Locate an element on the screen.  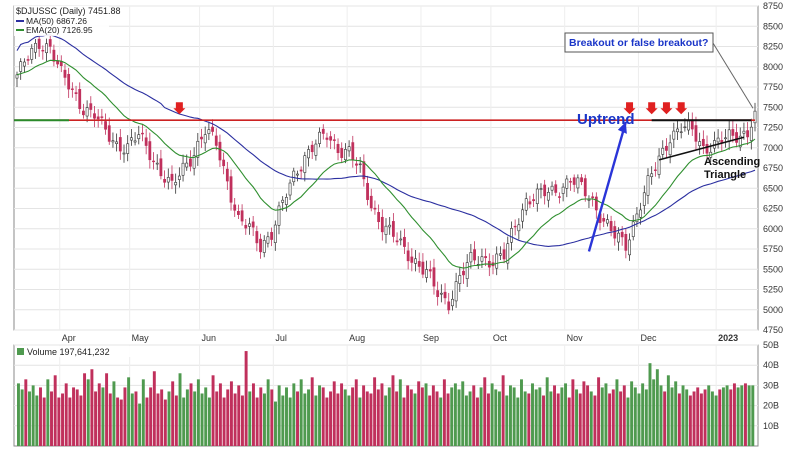
price-tick-label: 8000 is located at coordinates (773, 67).